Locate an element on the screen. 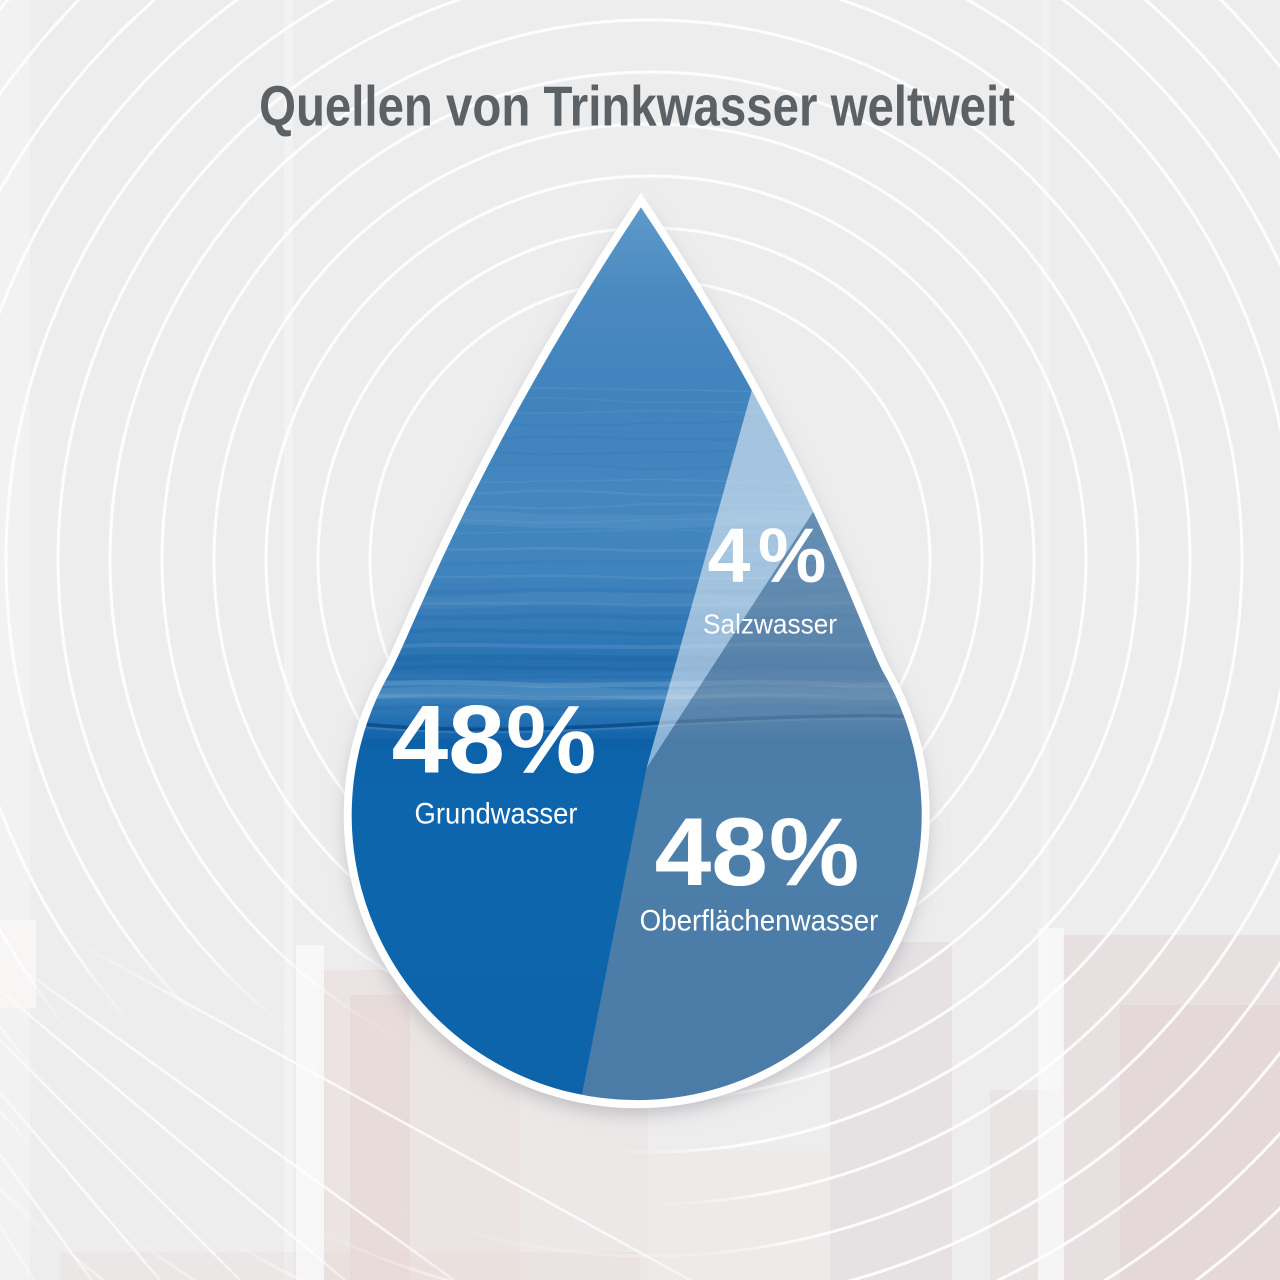  svg-text:Quellen von Trinkwasser weltwe: Quellen von Trinkwasser weltweit is located at coordinates (637, 107).